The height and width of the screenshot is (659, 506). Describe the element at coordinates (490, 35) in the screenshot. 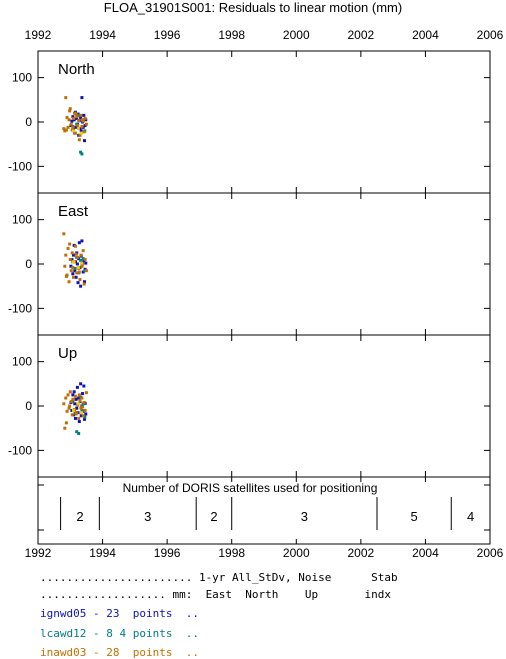

I see `x-tick-label-top: 2006` at that location.